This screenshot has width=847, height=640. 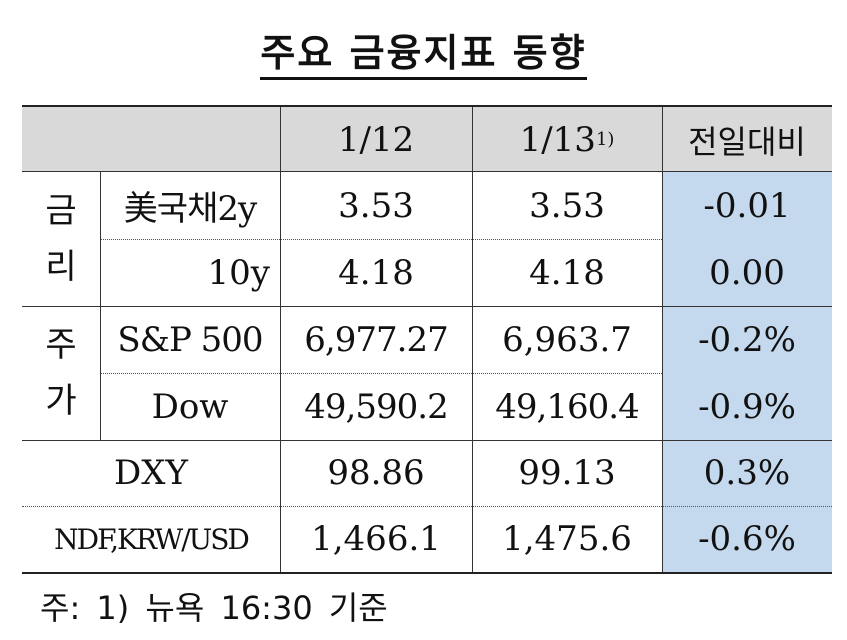 I want to click on row-label-sp500: S&P 500, so click(x=190, y=339).